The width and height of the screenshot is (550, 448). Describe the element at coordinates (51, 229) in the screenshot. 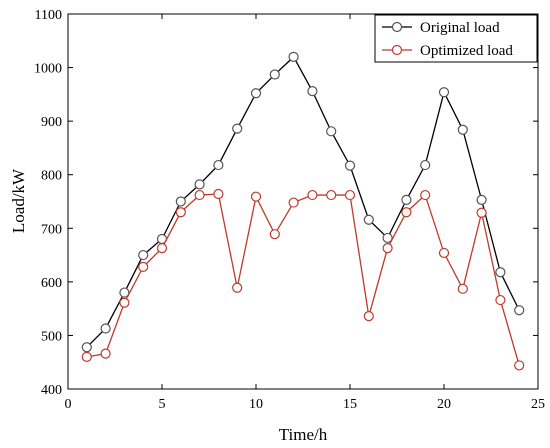

I see `y-tick-label: 700` at that location.